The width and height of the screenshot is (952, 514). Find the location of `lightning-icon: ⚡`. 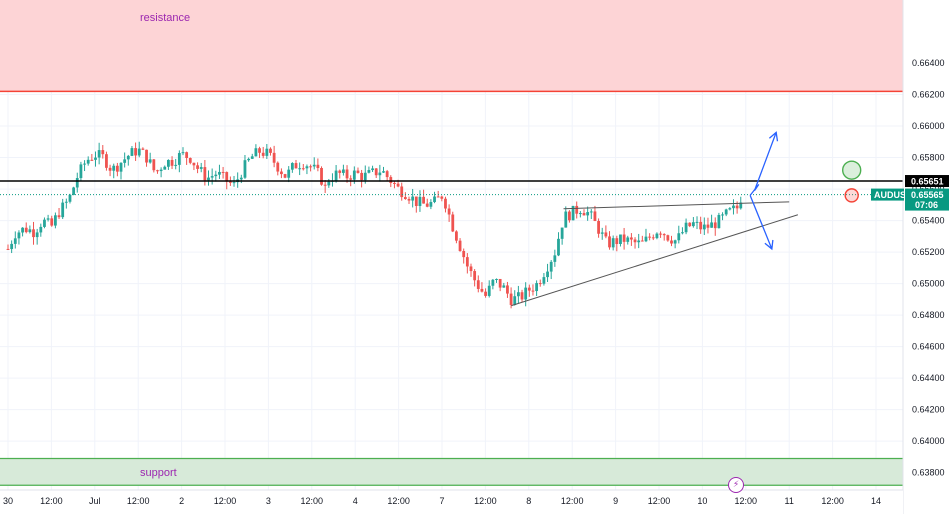

lightning-icon: ⚡ is located at coordinates (736, 485).